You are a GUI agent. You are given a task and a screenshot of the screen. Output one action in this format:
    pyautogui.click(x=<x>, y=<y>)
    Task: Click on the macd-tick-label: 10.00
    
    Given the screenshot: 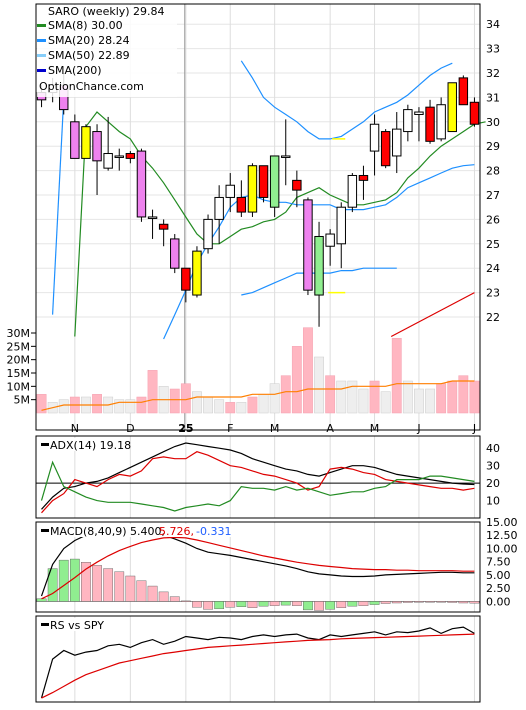 What is the action you would take?
    pyautogui.click(x=502, y=548)
    